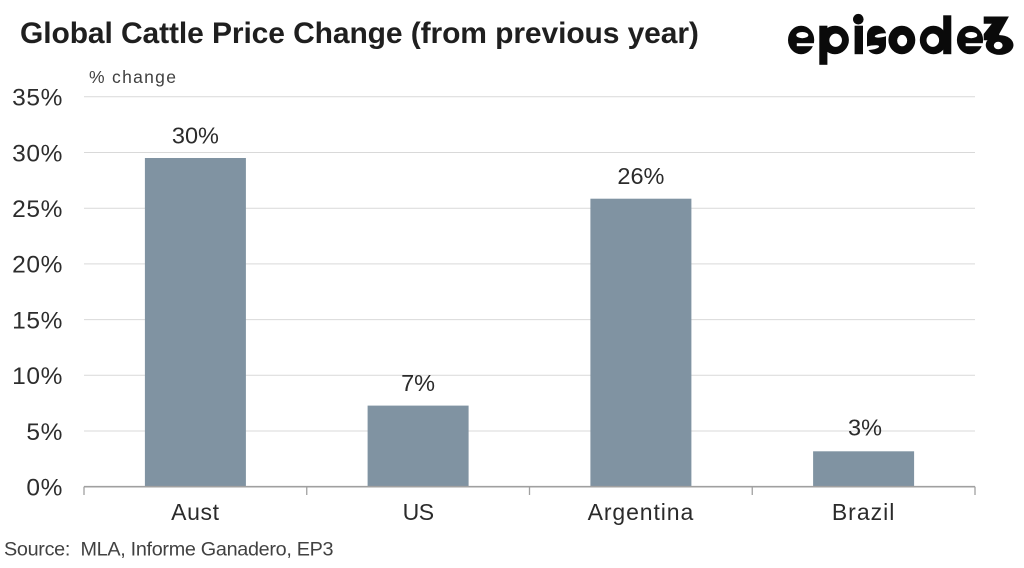 The width and height of the screenshot is (1024, 568). I want to click on svg-text:Source: MLA, Informe Ganadero: Source: MLA, Informe Ganadero, EP3, so click(169, 549).